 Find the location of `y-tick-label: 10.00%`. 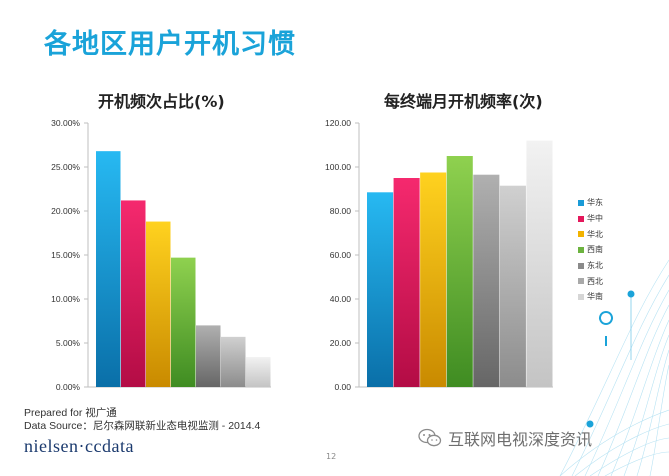

y-tick-label: 10.00% is located at coordinates (65, 299).